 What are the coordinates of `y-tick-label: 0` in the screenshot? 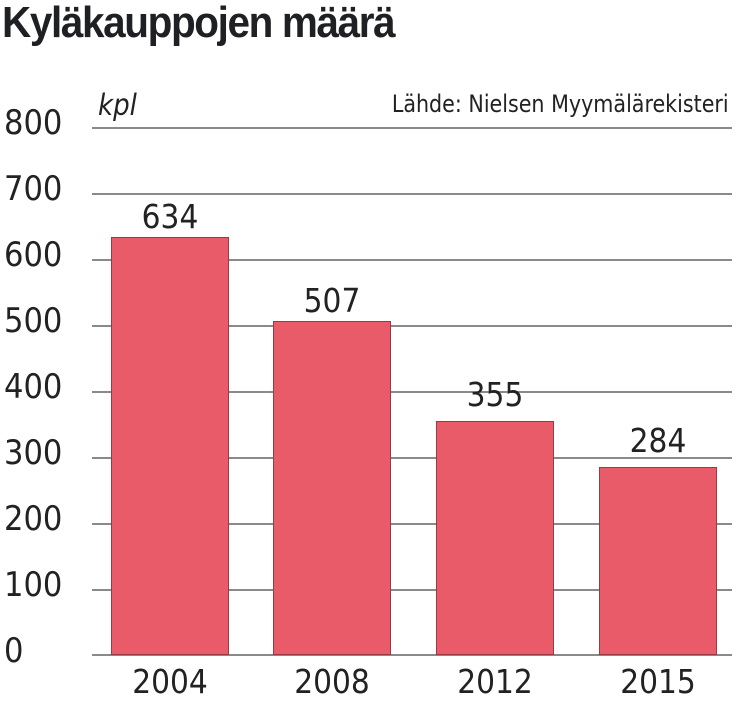 It's located at (14, 651).